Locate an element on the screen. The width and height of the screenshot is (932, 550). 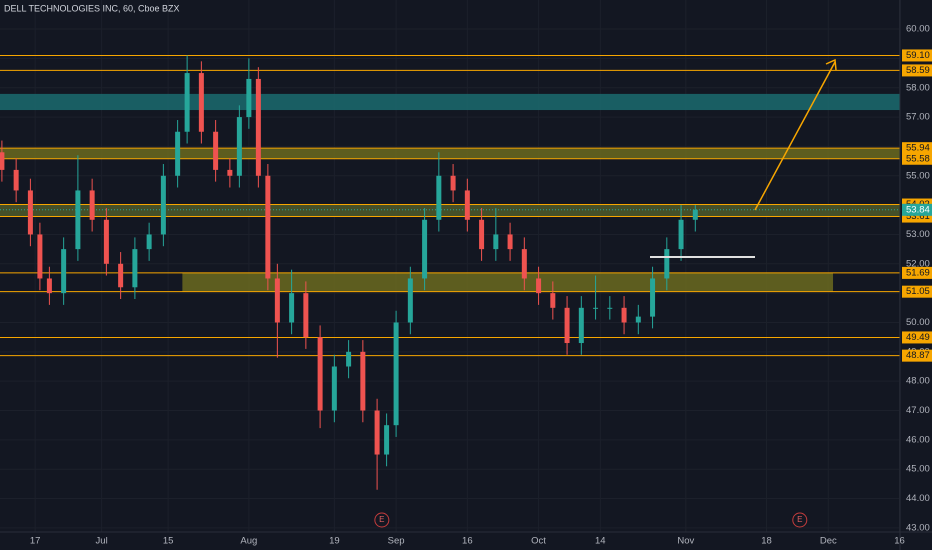
level-price-label: 51.69 is located at coordinates (918, 272).